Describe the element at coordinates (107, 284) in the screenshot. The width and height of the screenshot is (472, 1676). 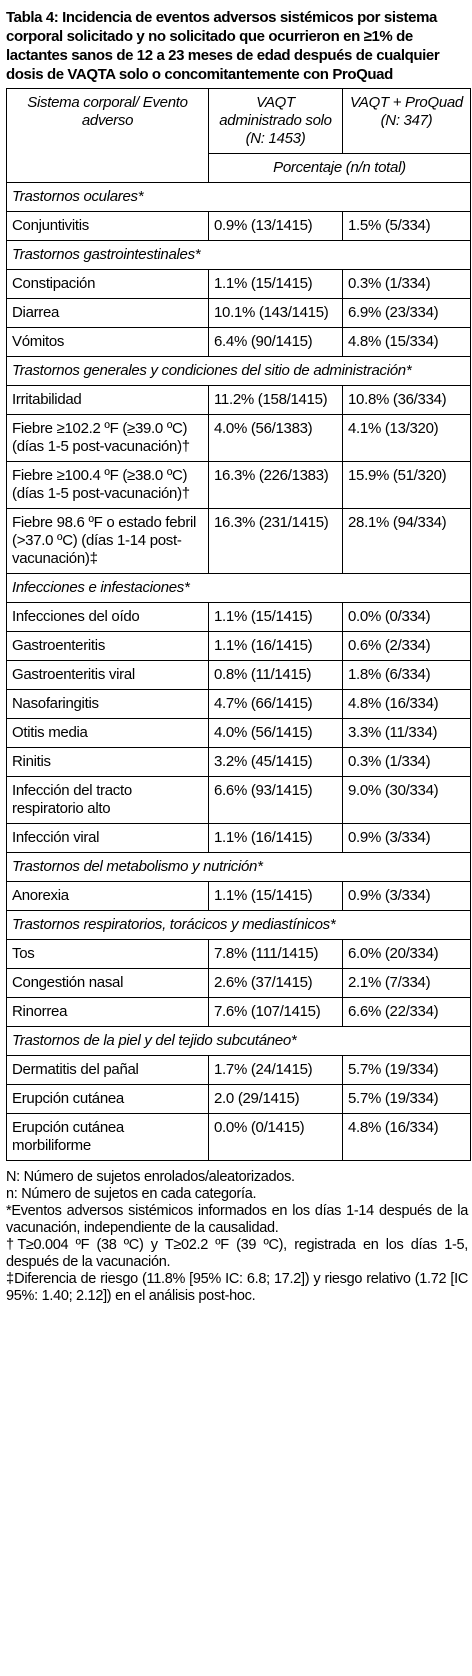
I see `table-cell: Constipación` at that location.